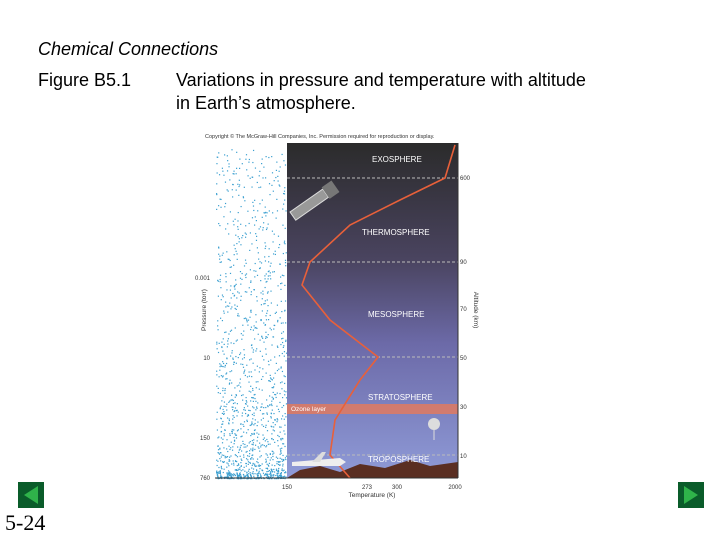 Image resolution: width=720 pixels, height=540 pixels. Describe the element at coordinates (25, 522) in the screenshot. I see `slide-number: 5-24` at that location.